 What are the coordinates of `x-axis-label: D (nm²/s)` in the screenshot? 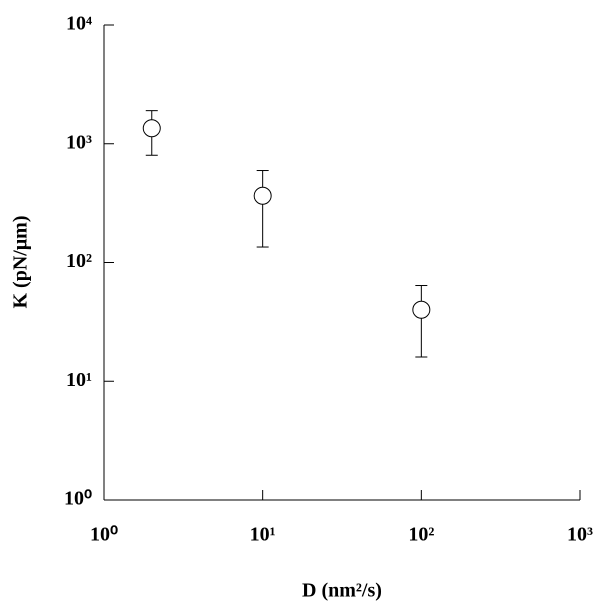 It's located at (342, 591).